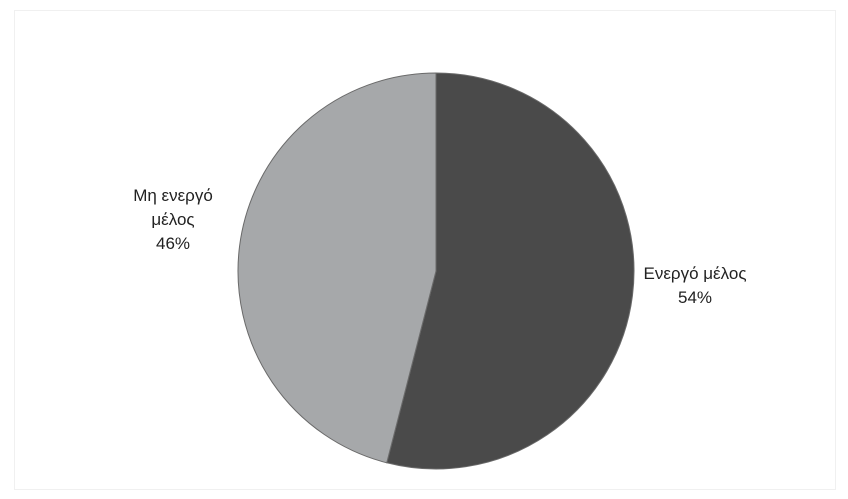  I want to click on slice-value-label: 46%, so click(173, 243).